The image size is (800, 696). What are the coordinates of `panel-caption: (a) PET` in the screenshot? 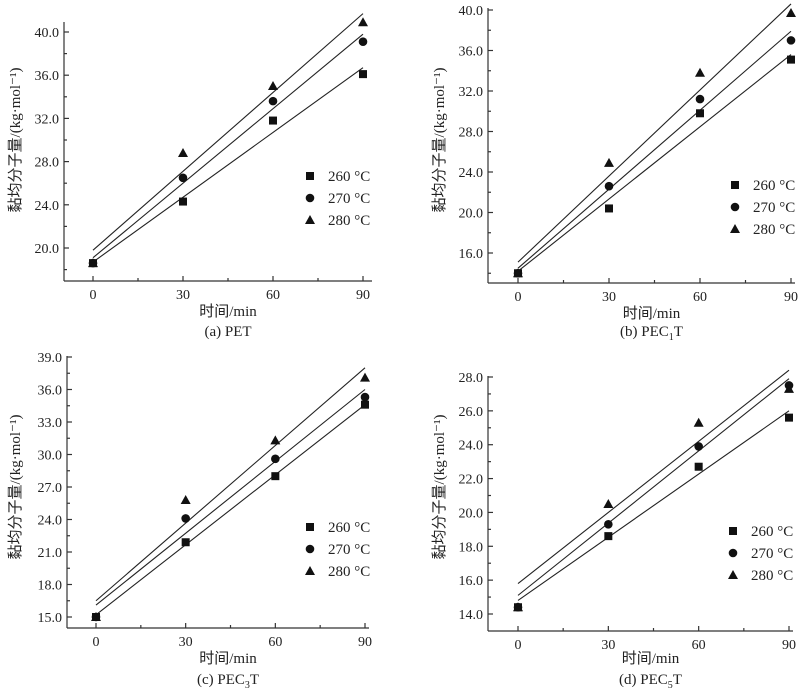 It's located at (227, 332).